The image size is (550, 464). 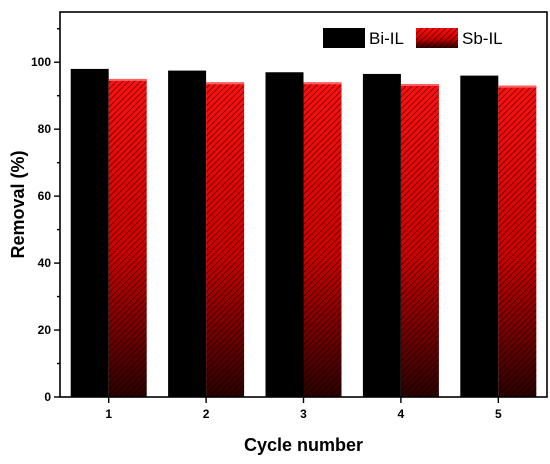 I want to click on legend-swatch-hatch-sb-il, so click(x=437, y=38).